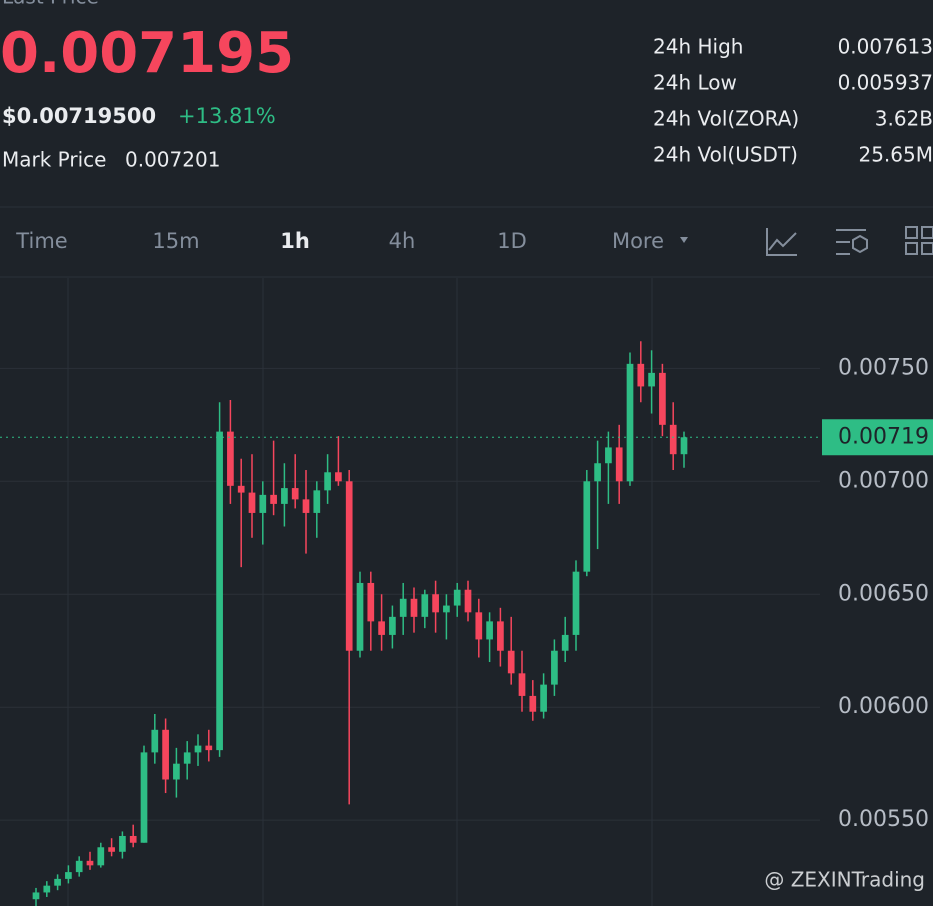 The height and width of the screenshot is (906, 933). Describe the element at coordinates (849, 241) in the screenshot. I see `toolbar-icons` at that location.